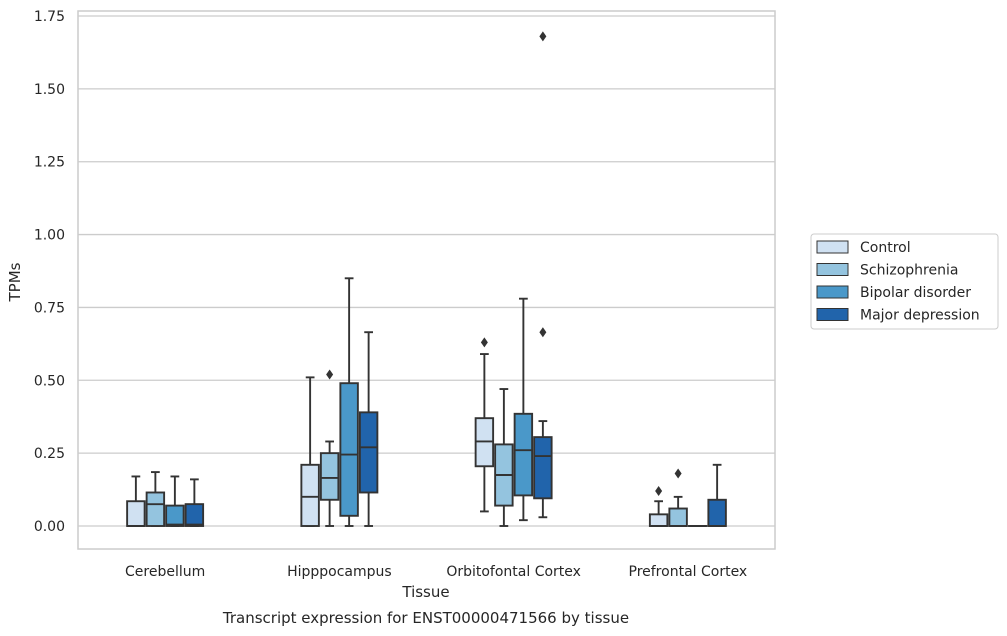  Describe the element at coordinates (49, 527) in the screenshot. I see `y-tick-label: 0.00` at that location.